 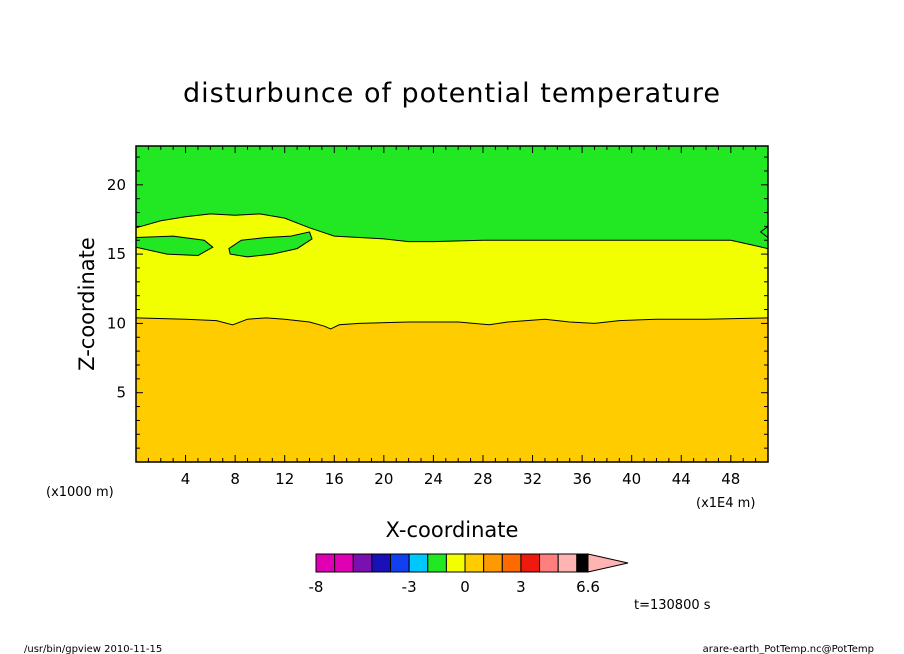 What do you see at coordinates (452, 231) in the screenshot?
I see `contour-line-upper` at bounding box center [452, 231].